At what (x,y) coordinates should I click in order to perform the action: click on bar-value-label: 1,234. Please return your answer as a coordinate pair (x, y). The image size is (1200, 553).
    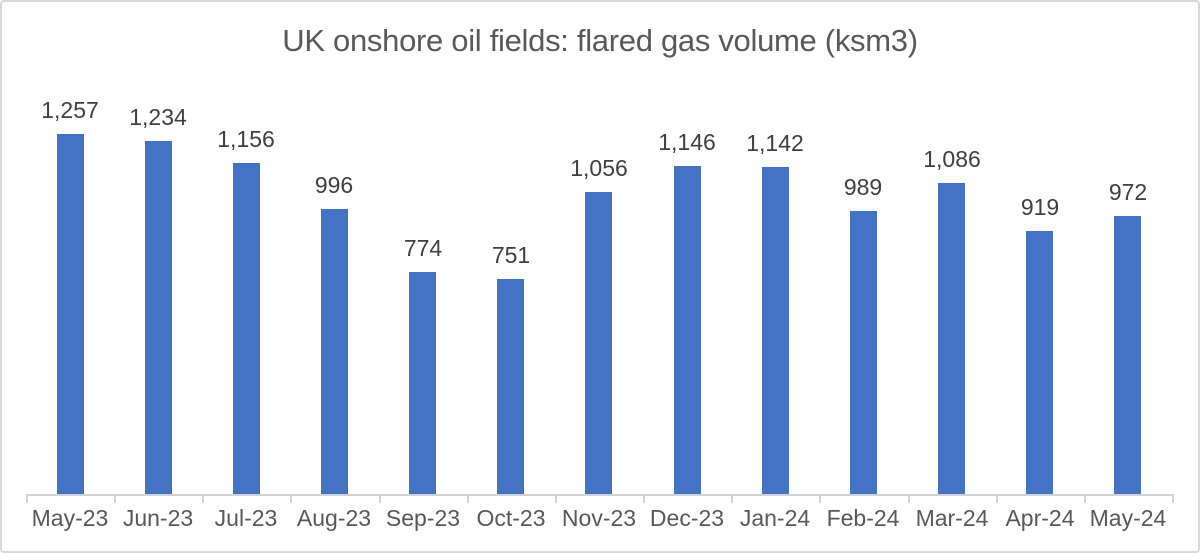
    Looking at the image, I should click on (158, 117).